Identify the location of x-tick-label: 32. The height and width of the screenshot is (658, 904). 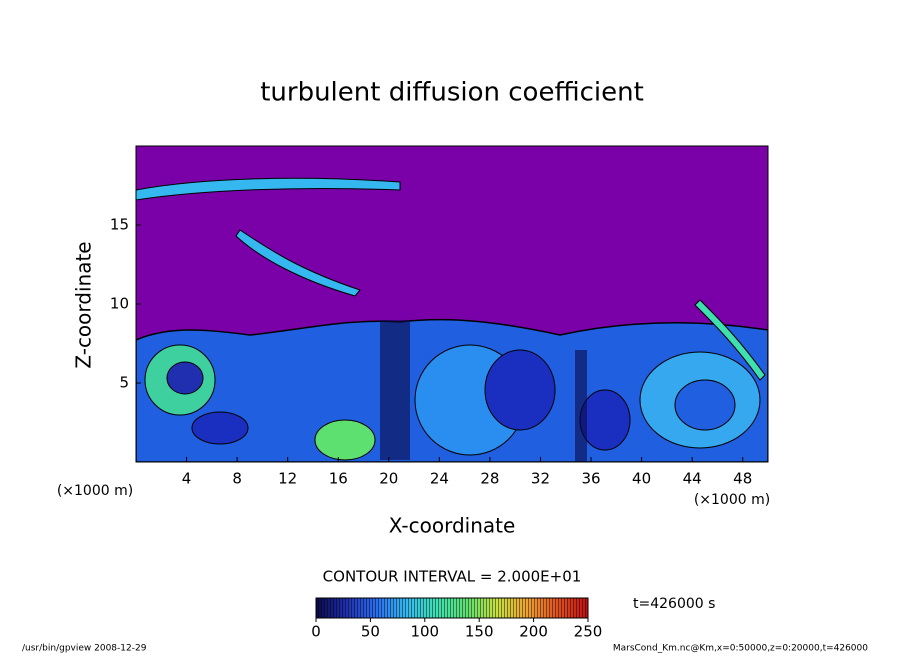
(540, 479).